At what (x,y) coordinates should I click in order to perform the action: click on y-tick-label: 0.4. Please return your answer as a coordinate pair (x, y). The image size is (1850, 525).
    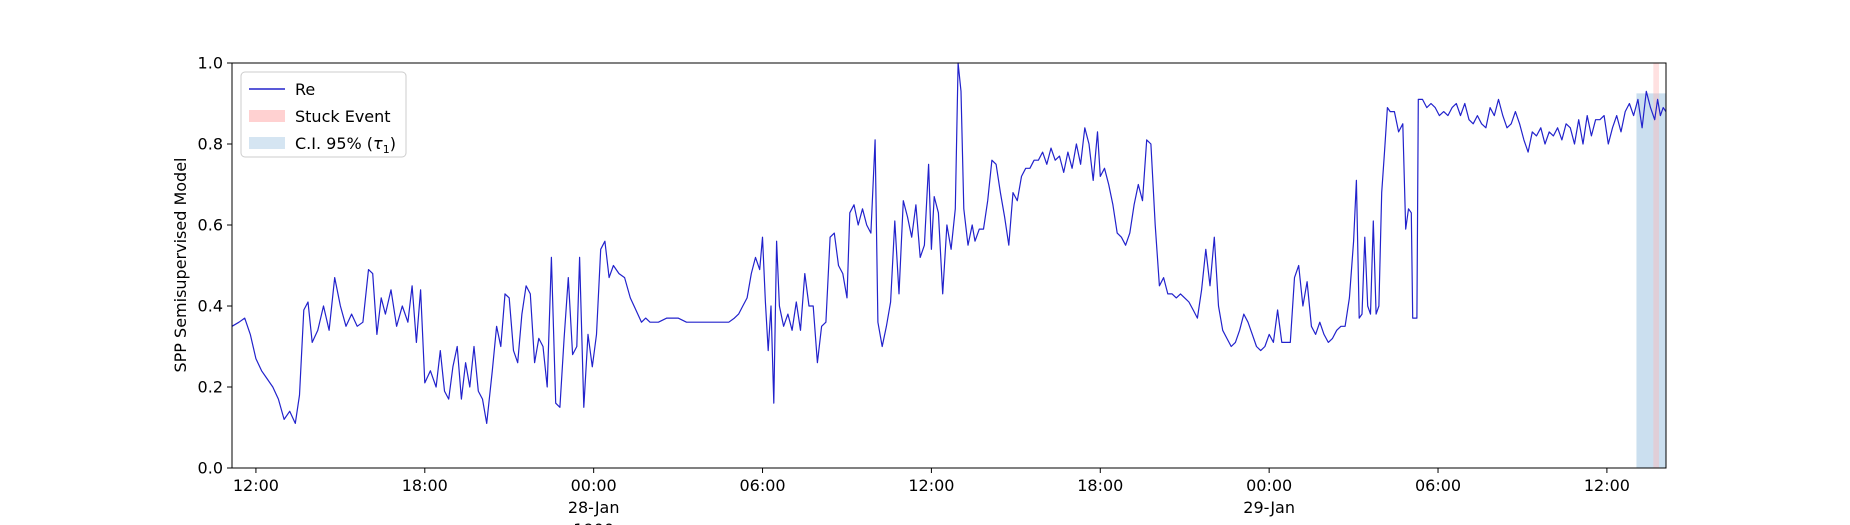
    Looking at the image, I should click on (210, 306).